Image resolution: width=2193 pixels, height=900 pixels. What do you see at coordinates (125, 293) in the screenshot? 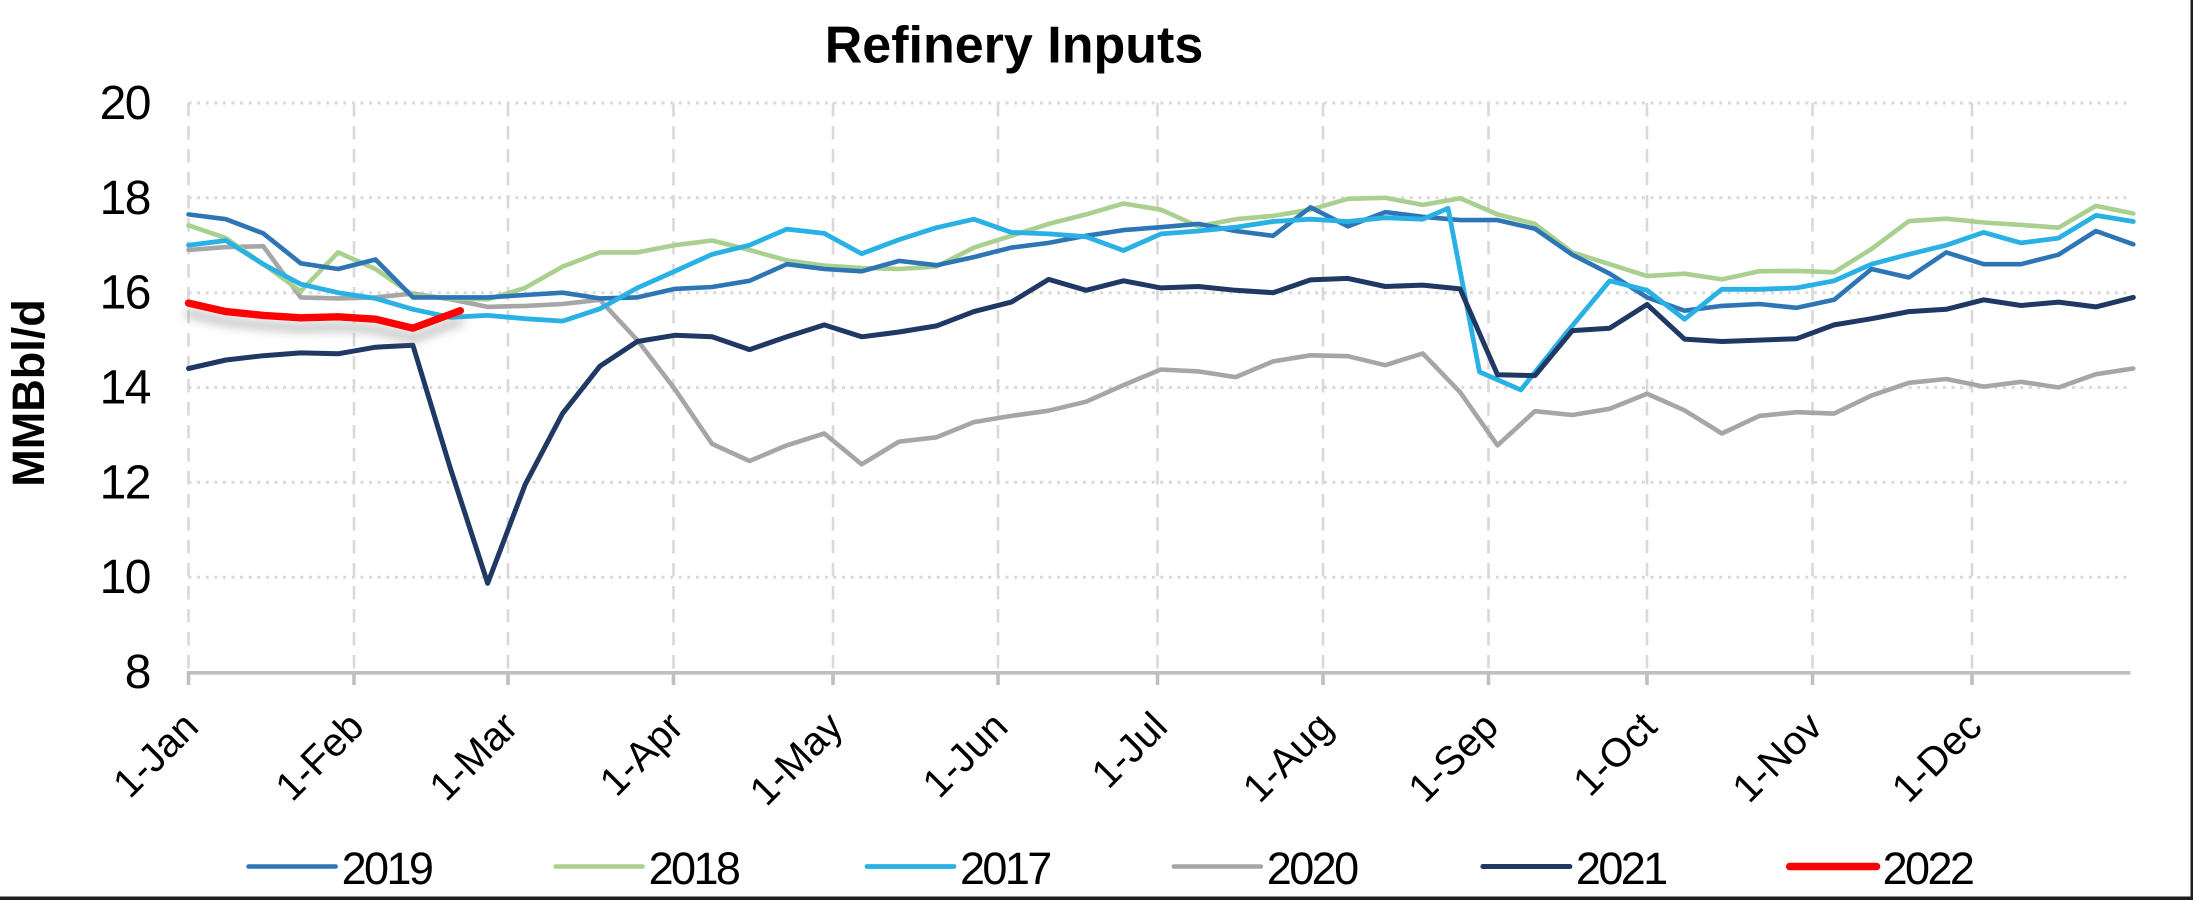
I see `svg-text: 16` at bounding box center [125, 293].